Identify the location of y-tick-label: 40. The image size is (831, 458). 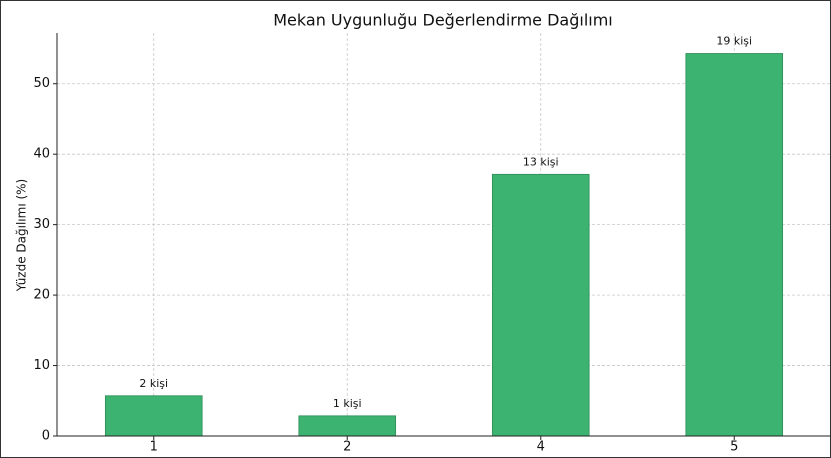
(41, 154).